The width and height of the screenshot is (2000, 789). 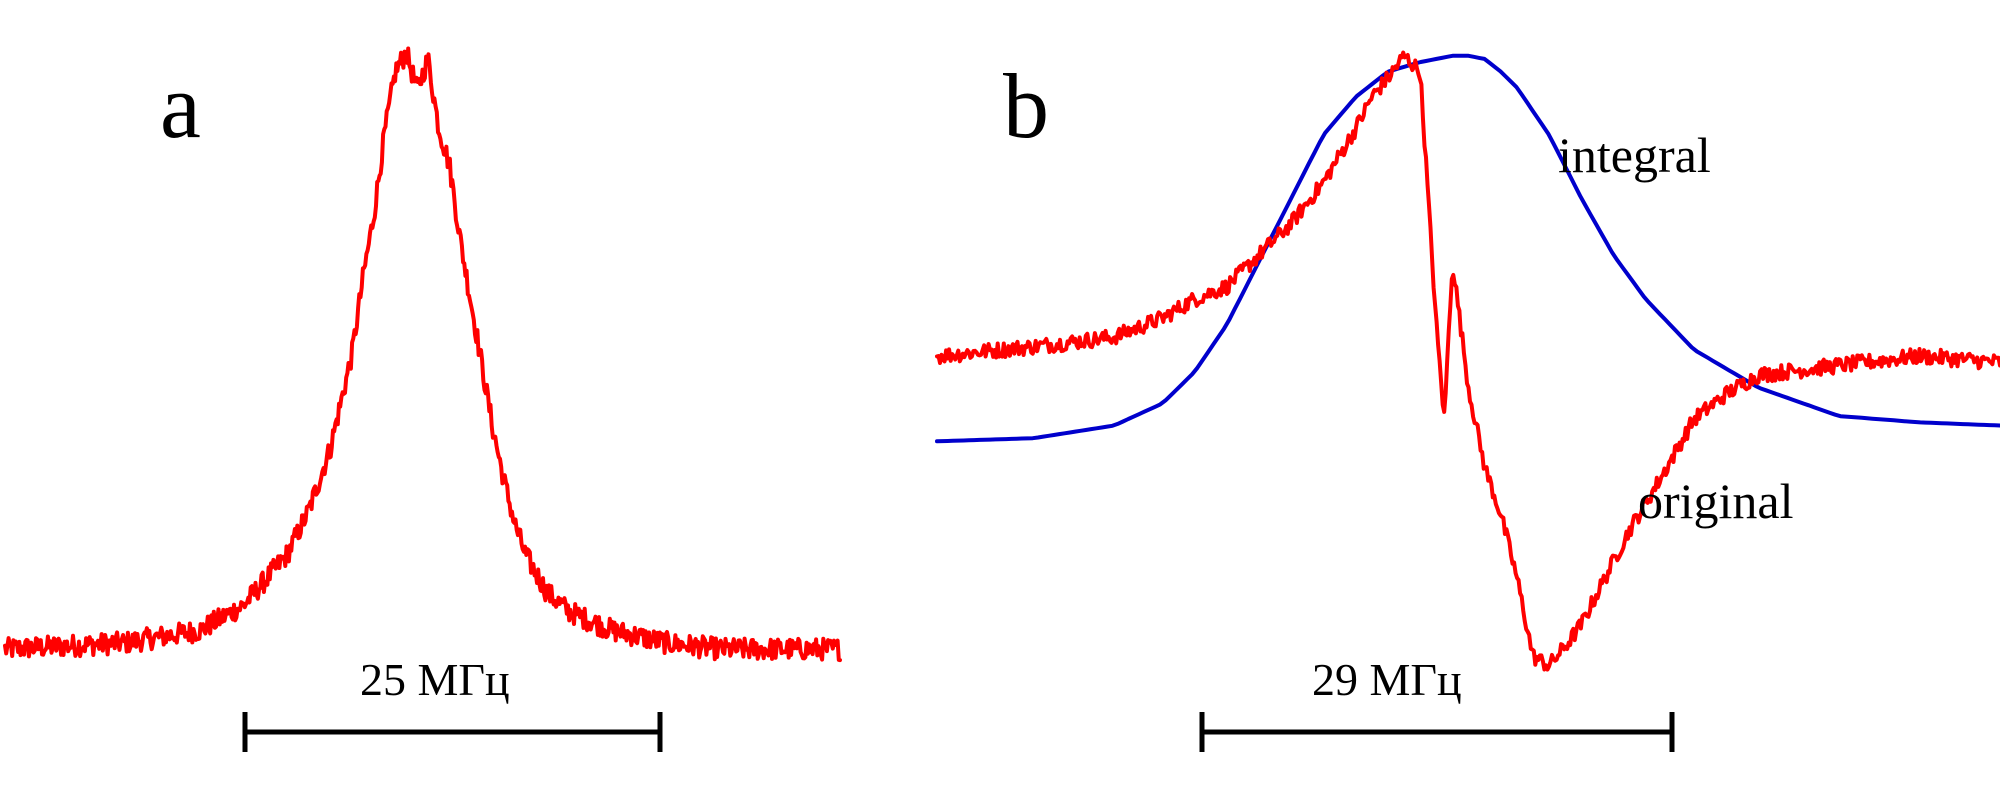 I want to click on panel-a-scale-label: 25 МГц, so click(x=435, y=679).